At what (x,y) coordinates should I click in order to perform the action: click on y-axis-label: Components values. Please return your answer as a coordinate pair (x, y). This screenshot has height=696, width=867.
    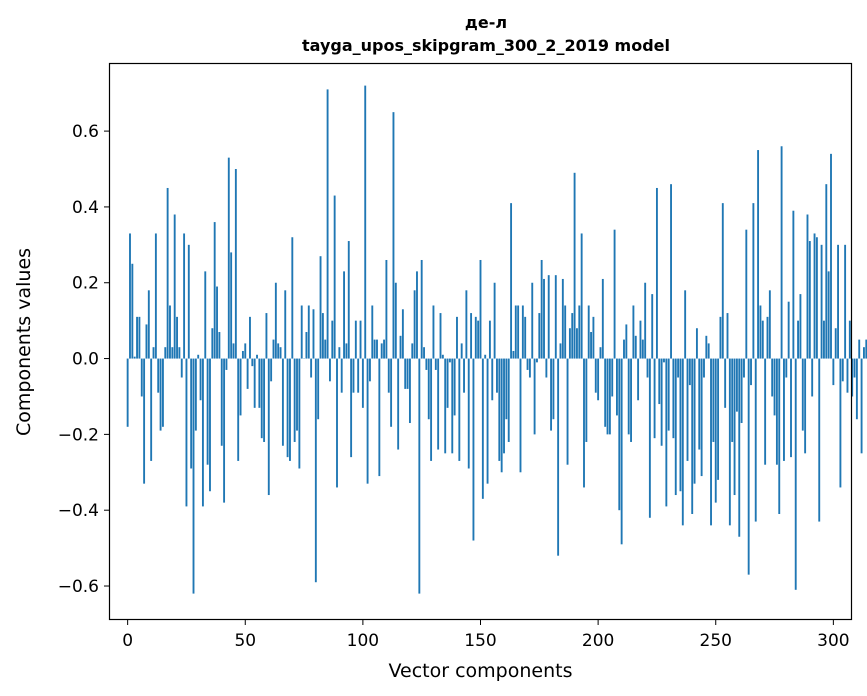
    Looking at the image, I should click on (24, 342).